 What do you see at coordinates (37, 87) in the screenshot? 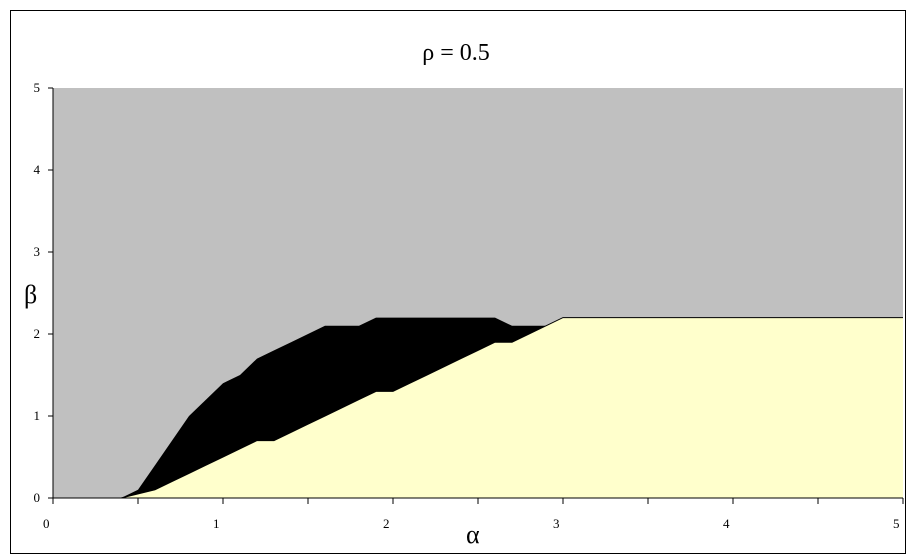
I see `y-tick-label: 5` at bounding box center [37, 87].